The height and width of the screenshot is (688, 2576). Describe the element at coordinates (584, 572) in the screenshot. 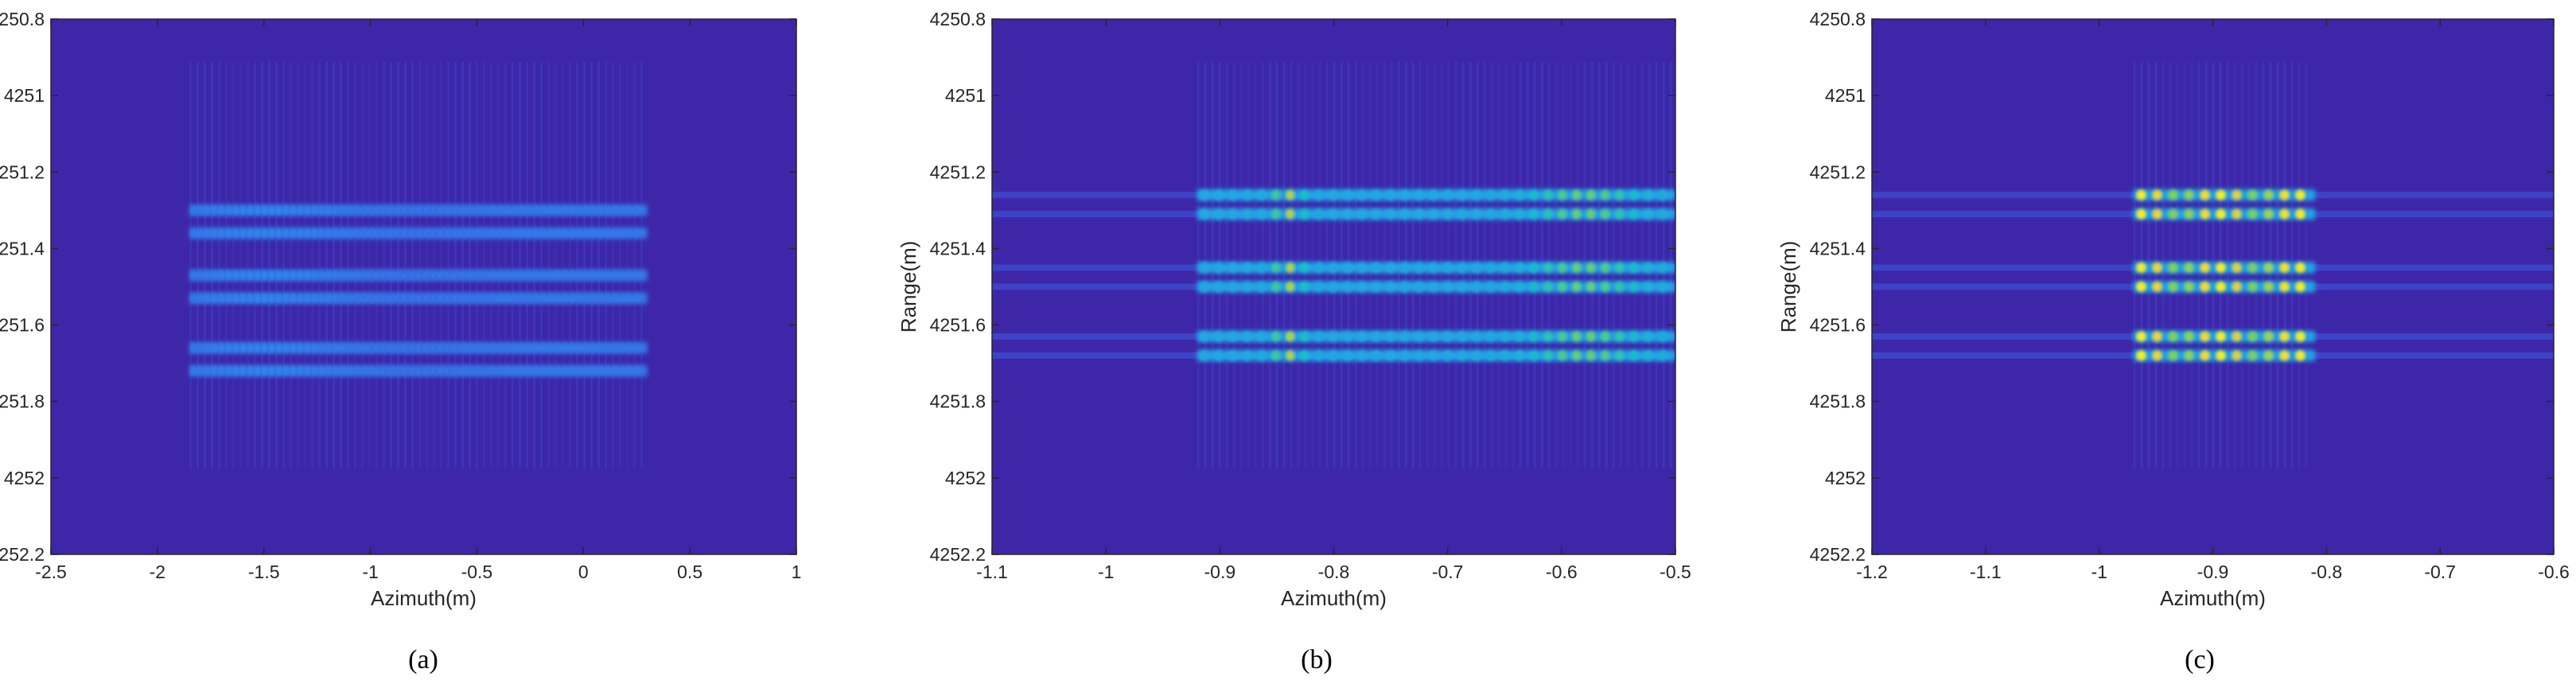

I see `x-tick-label: 0` at that location.